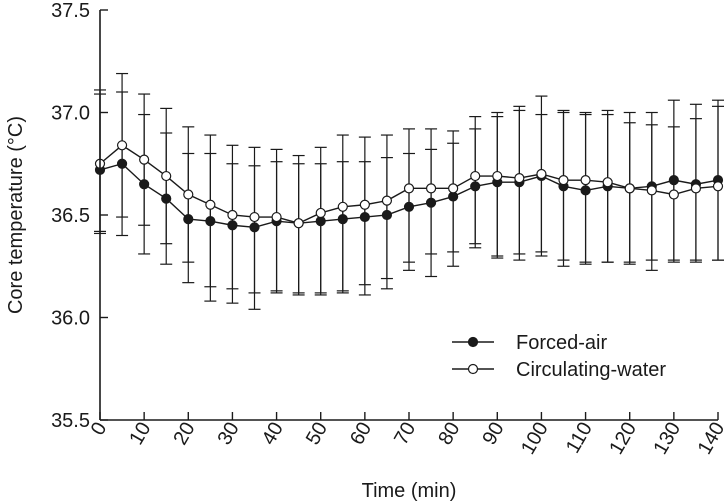  I want to click on x-tick-label: 60, so click(361, 434).